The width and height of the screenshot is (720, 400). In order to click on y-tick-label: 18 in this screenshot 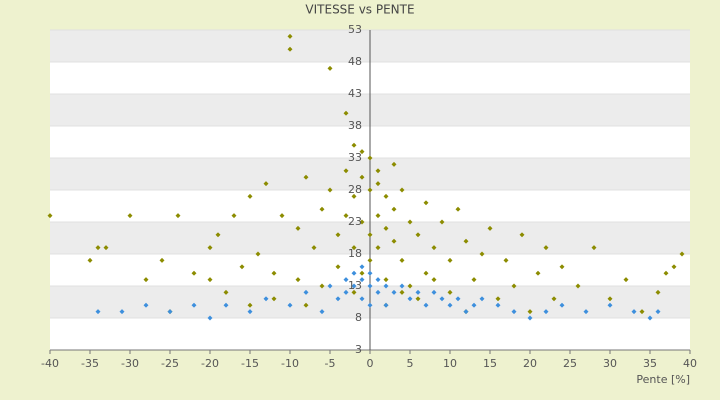, I will do `click(355, 253)`.